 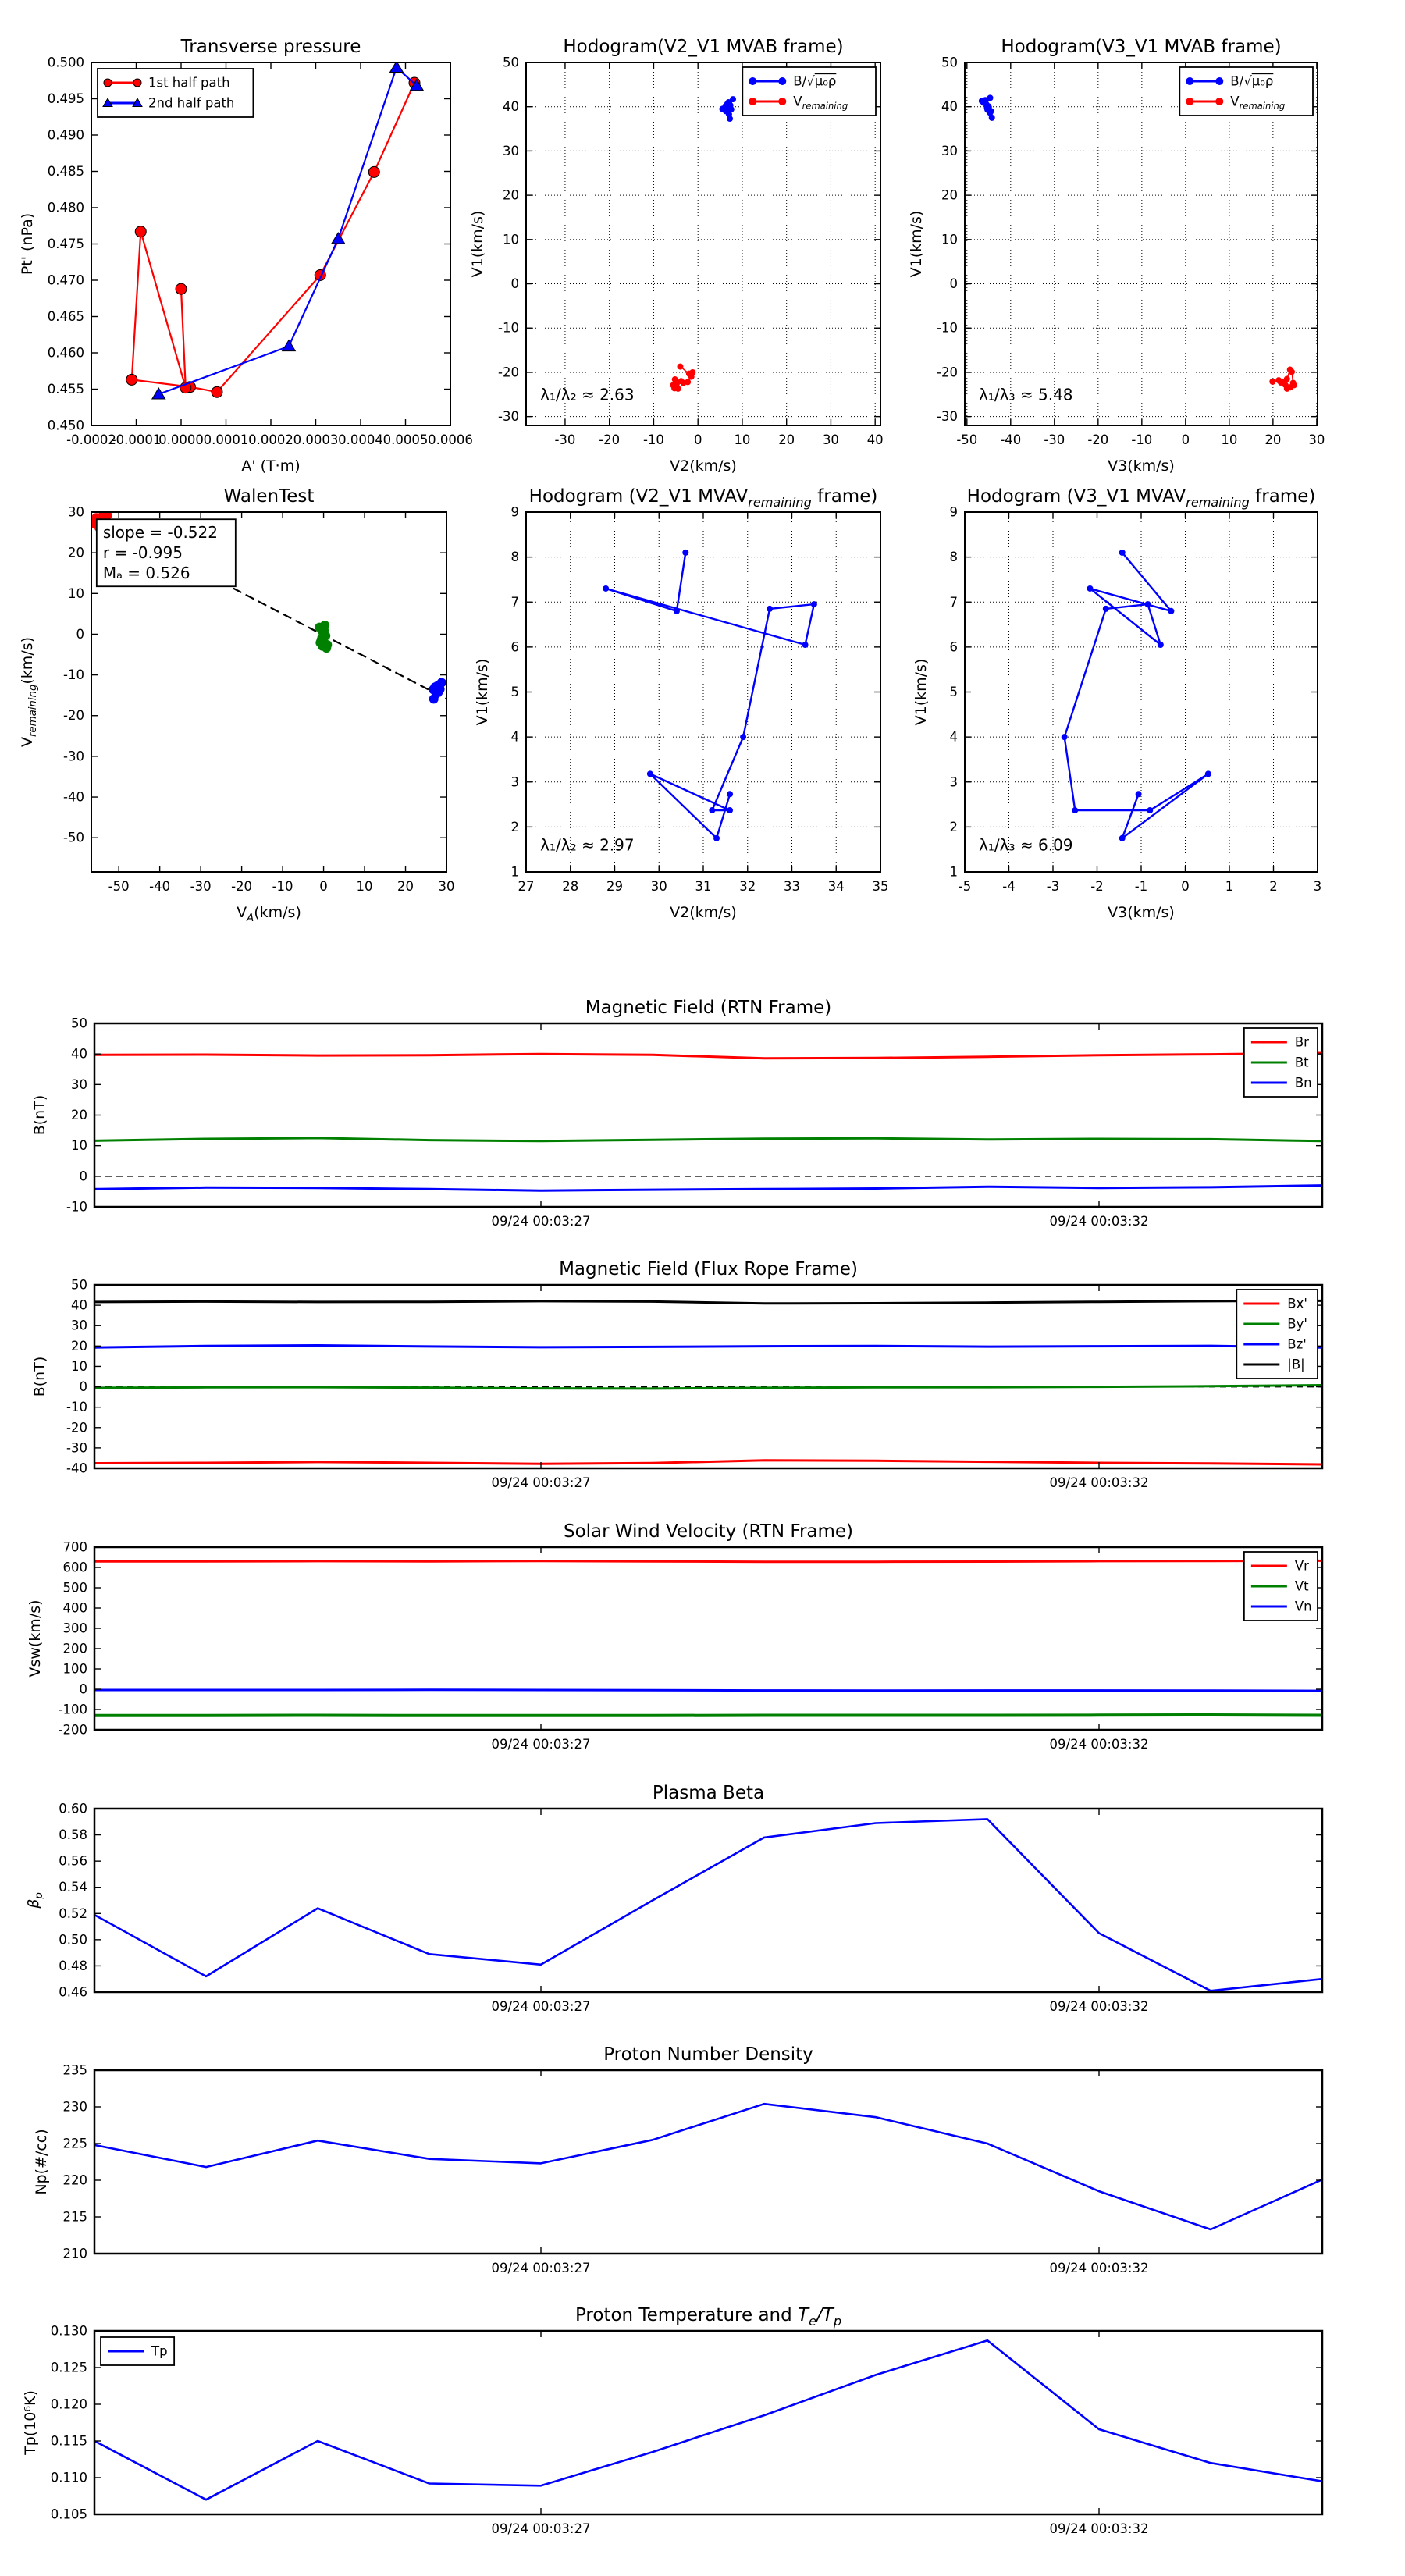 I want to click on legend-label: Br, so click(x=1302, y=1042).